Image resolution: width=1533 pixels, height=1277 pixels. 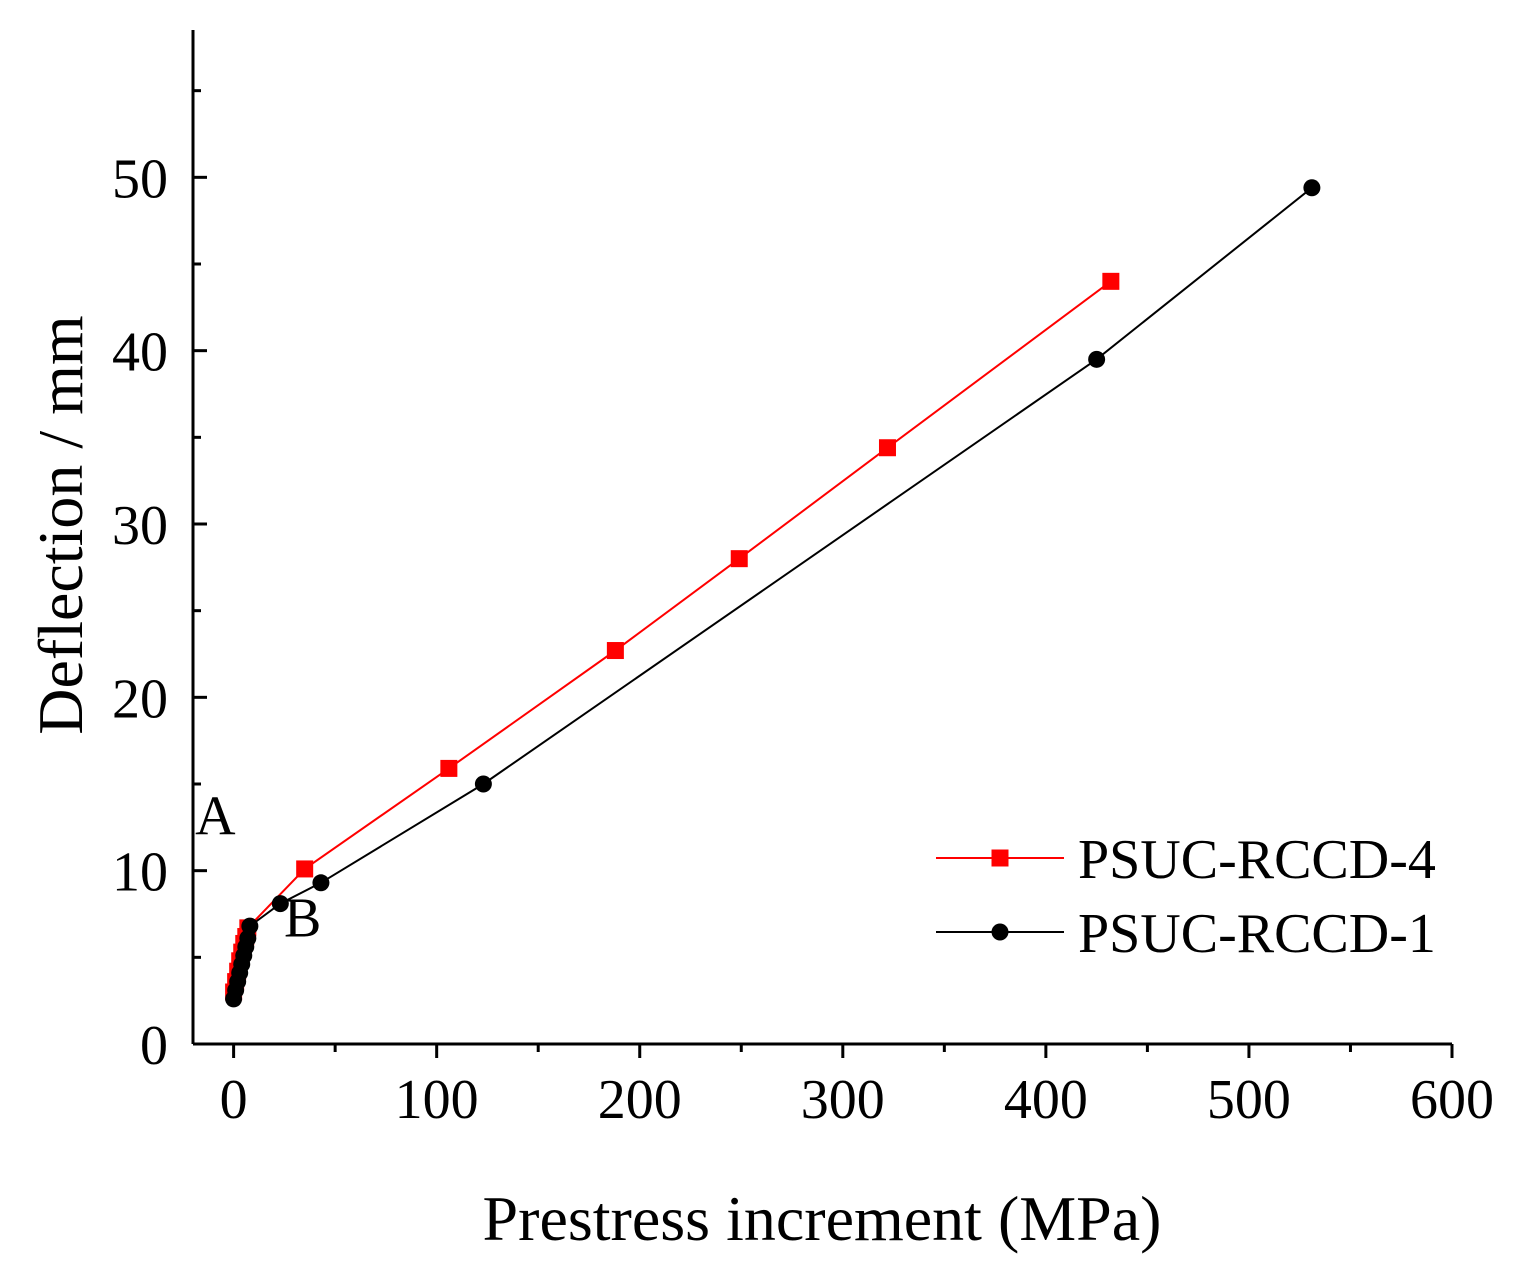 I want to click on annotation-label: A, so click(x=215, y=816).